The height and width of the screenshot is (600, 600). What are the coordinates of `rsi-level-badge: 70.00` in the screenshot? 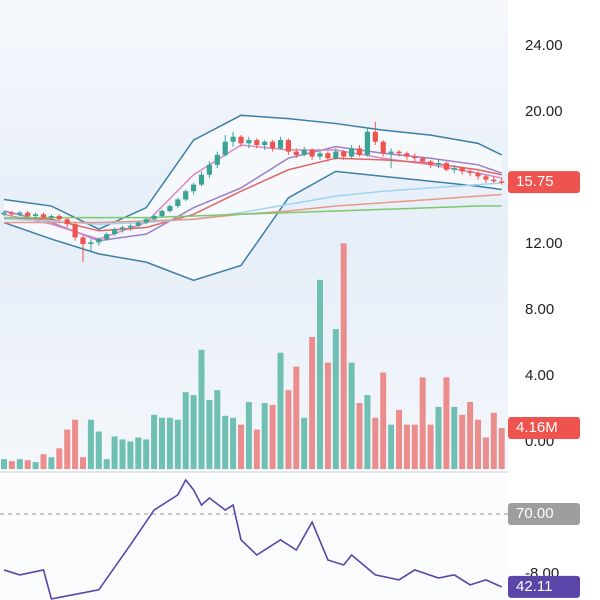 It's located at (535, 513).